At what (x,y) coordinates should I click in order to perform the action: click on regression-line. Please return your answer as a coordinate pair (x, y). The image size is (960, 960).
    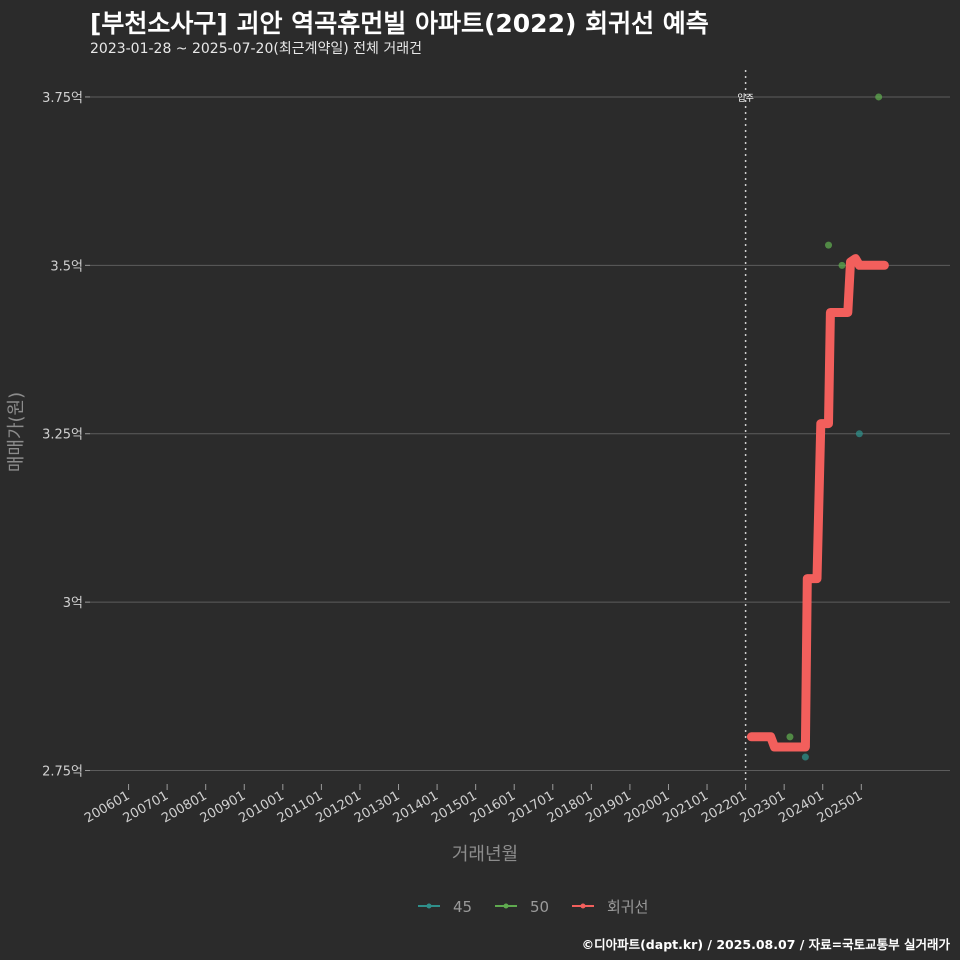
    Looking at the image, I should click on (817, 503).